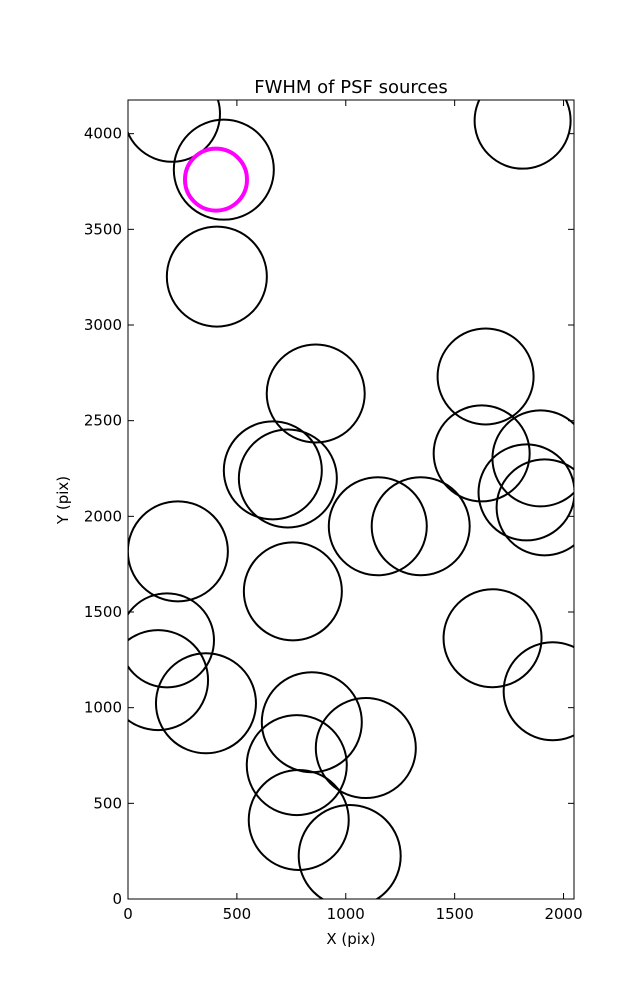 Image resolution: width=637 pixels, height=1000 pixels. What do you see at coordinates (455, 914) in the screenshot?
I see `x-tick-label: 1500` at bounding box center [455, 914].